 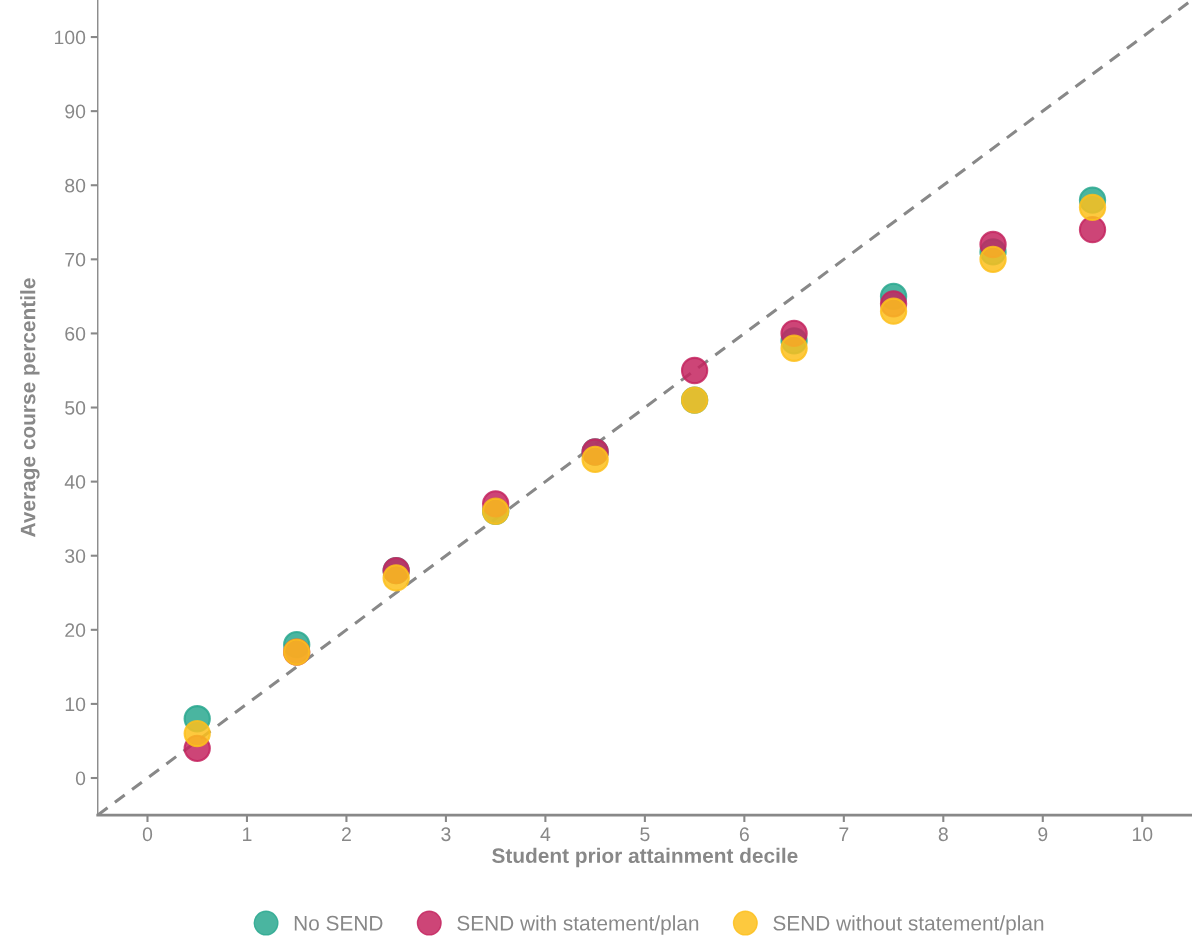 I want to click on y-tick-label: 40, so click(x=75, y=482).